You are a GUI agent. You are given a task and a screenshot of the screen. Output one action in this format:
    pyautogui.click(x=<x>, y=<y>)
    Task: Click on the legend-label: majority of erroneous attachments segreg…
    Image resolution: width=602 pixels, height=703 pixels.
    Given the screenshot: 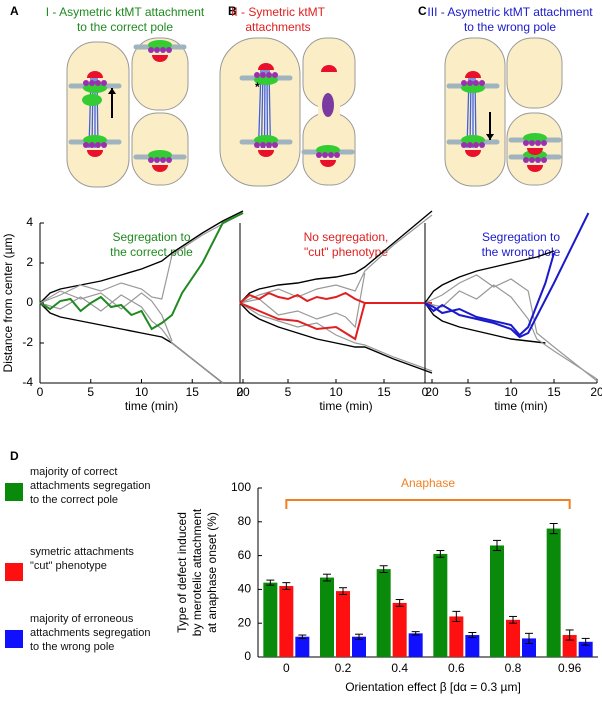 What is the action you would take?
    pyautogui.click(x=90, y=633)
    